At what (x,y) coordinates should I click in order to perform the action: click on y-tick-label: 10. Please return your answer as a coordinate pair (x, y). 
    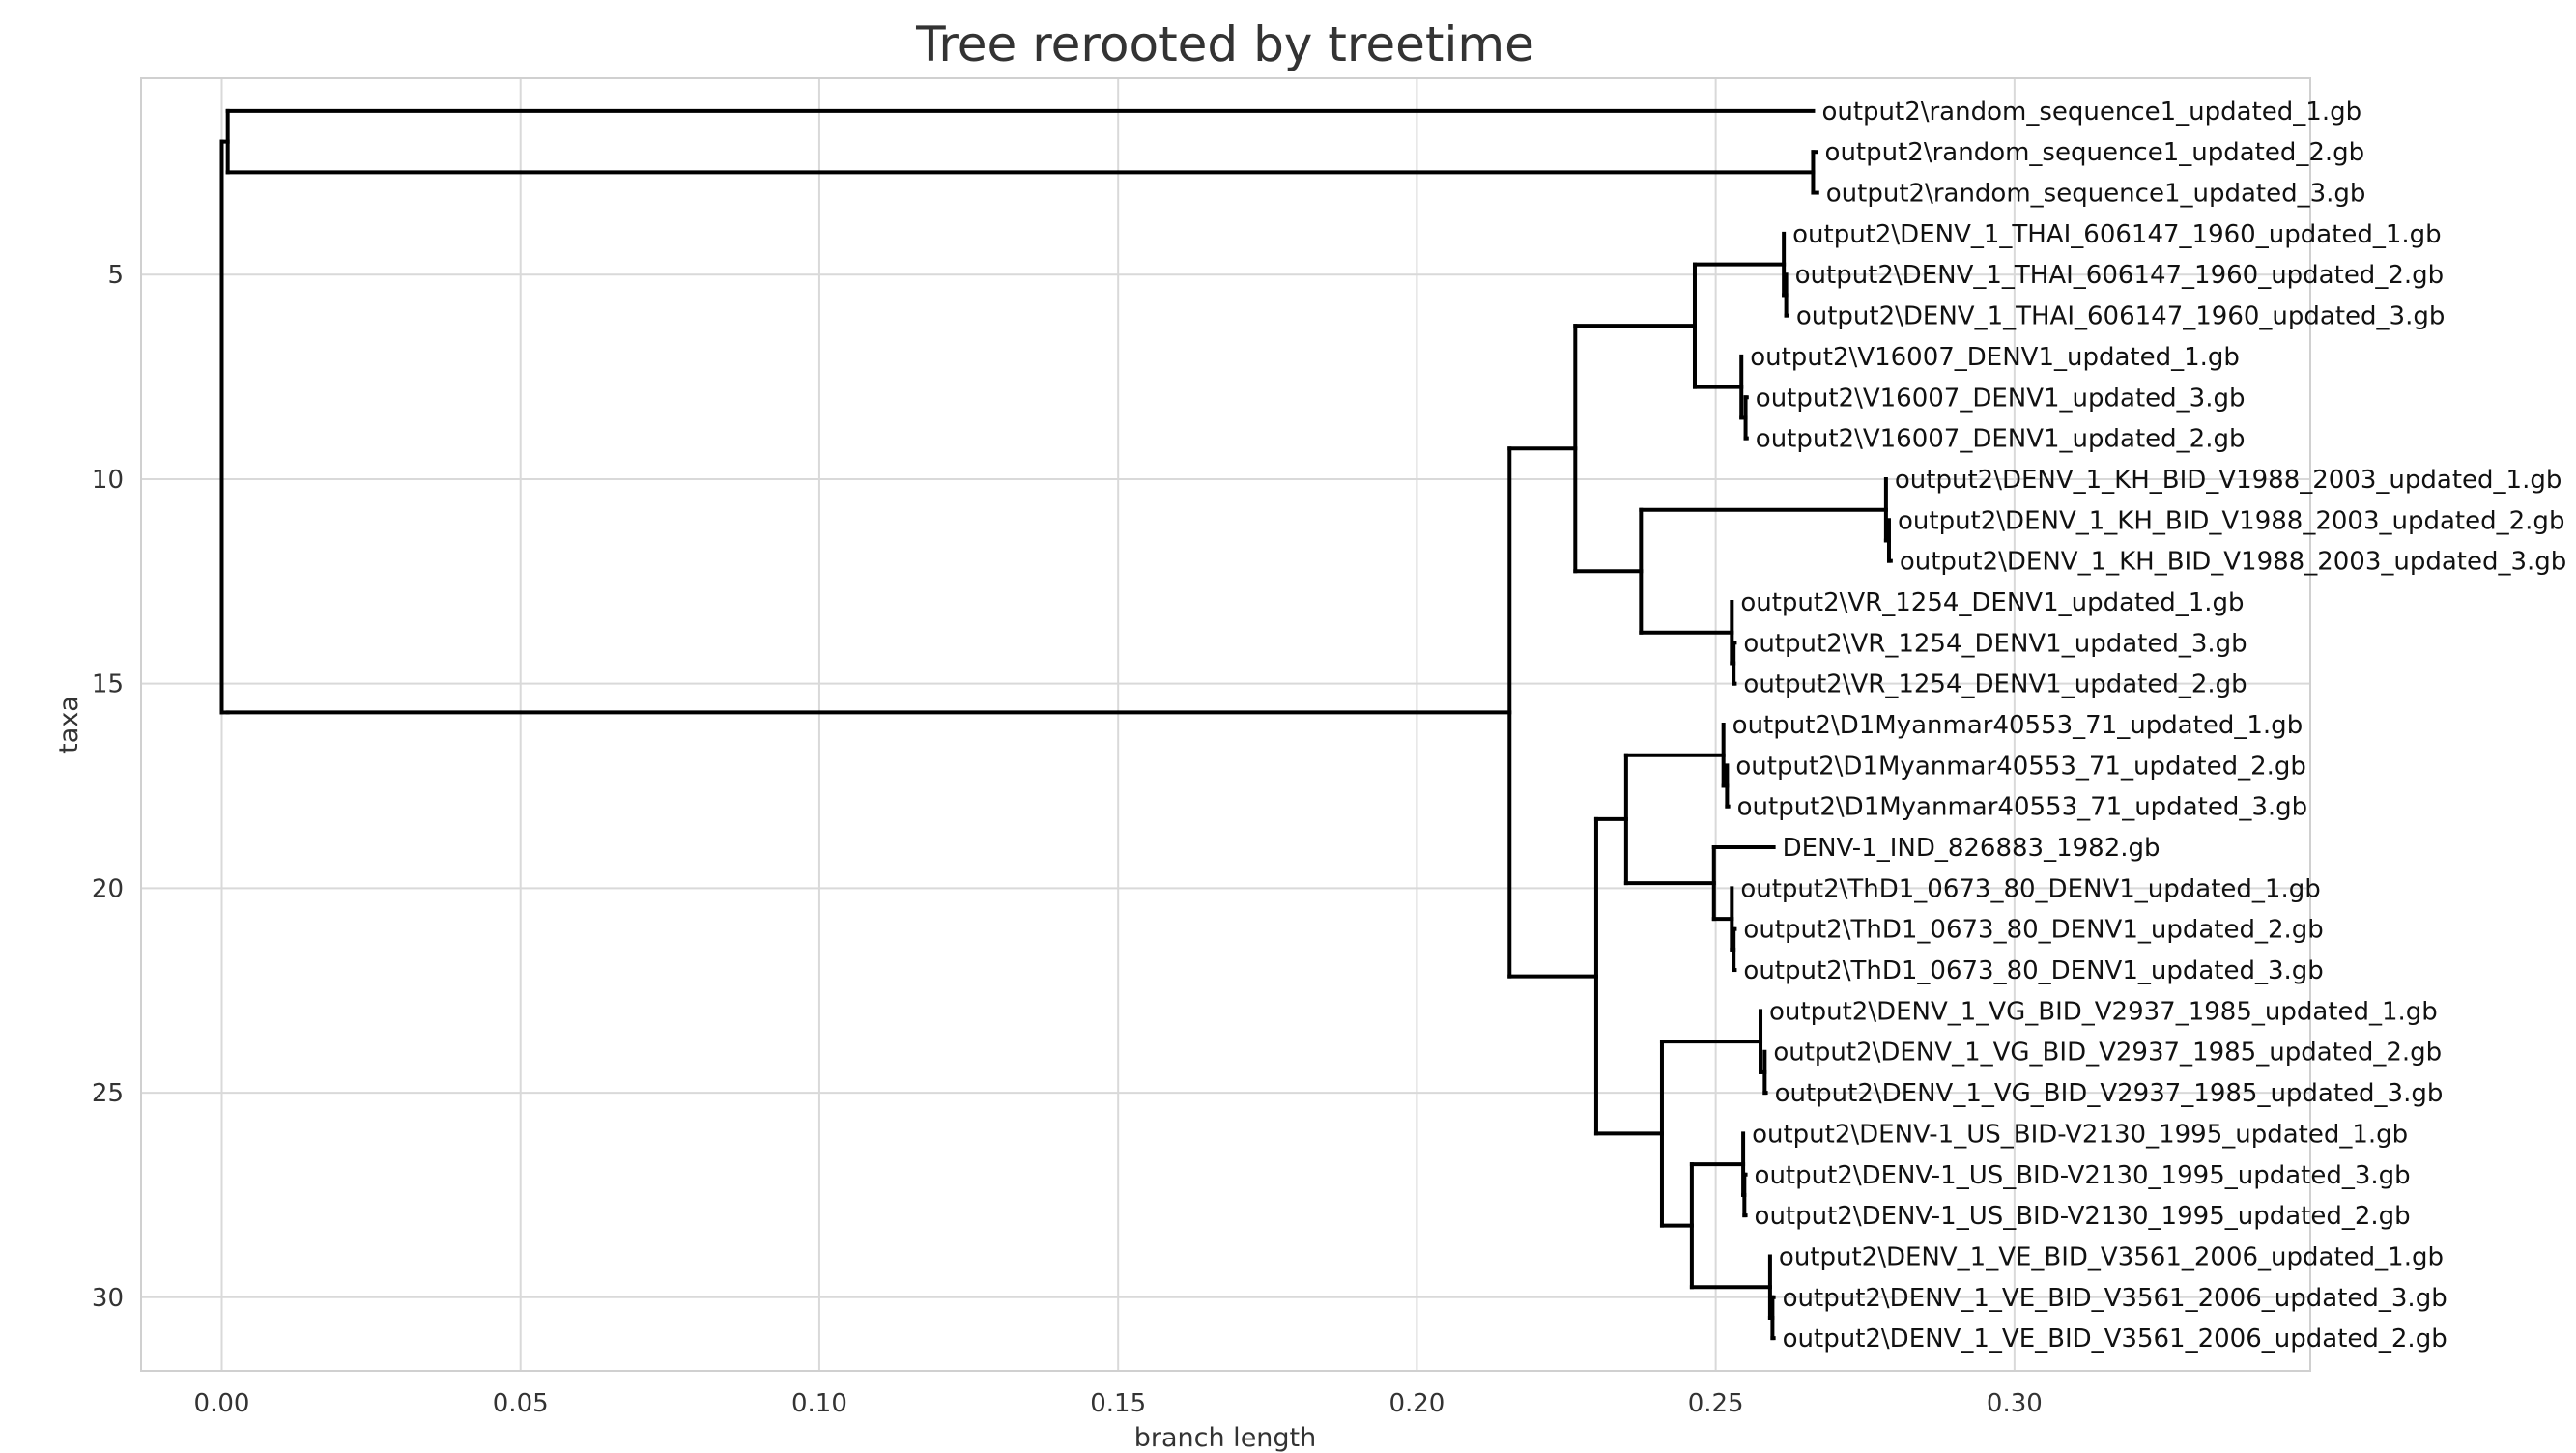
    Looking at the image, I should click on (108, 481).